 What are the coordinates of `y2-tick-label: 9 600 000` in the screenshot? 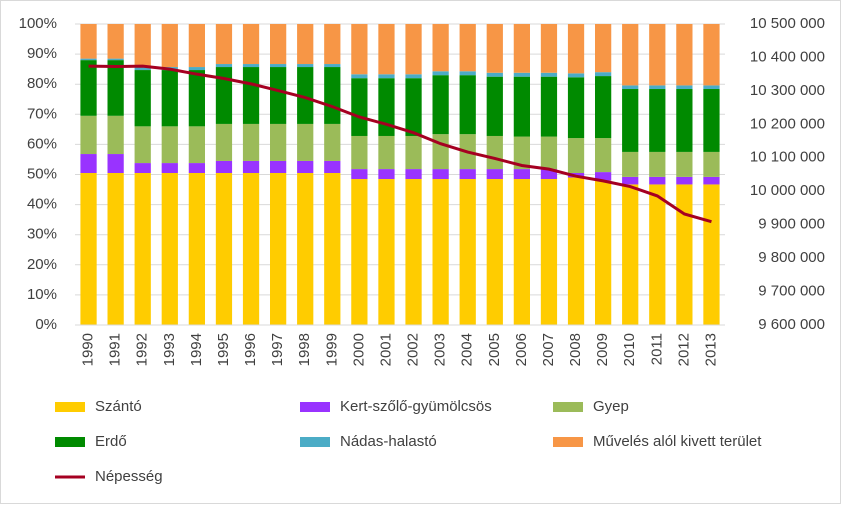 It's located at (791, 324).